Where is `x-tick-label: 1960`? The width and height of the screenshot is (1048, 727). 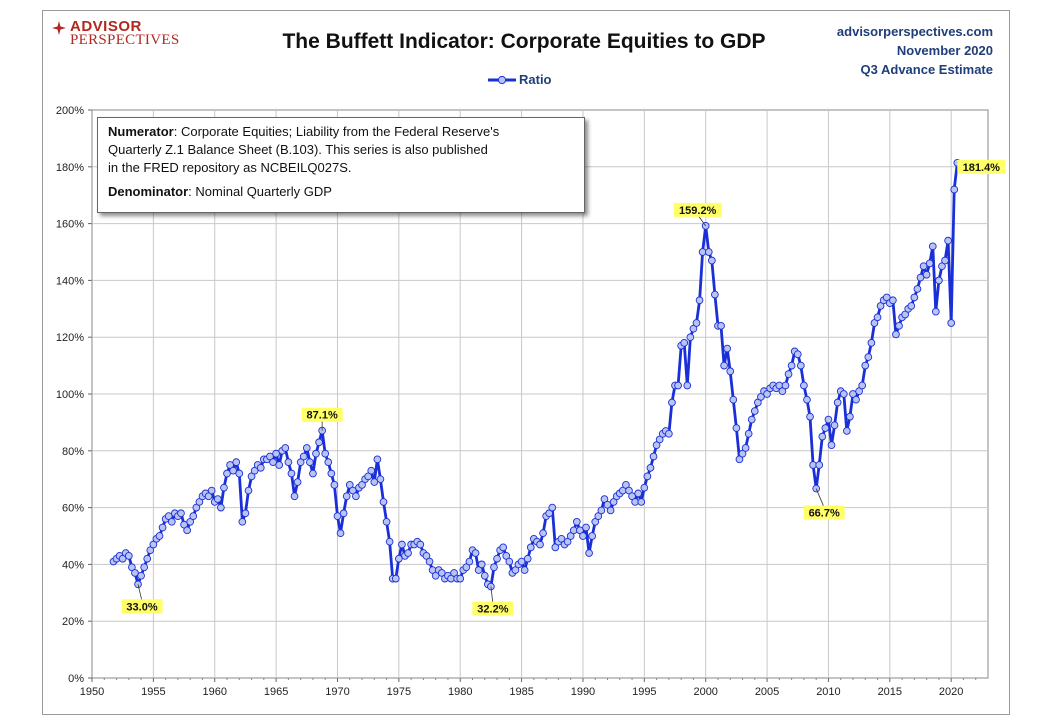
x-tick-label: 1960 is located at coordinates (214, 692).